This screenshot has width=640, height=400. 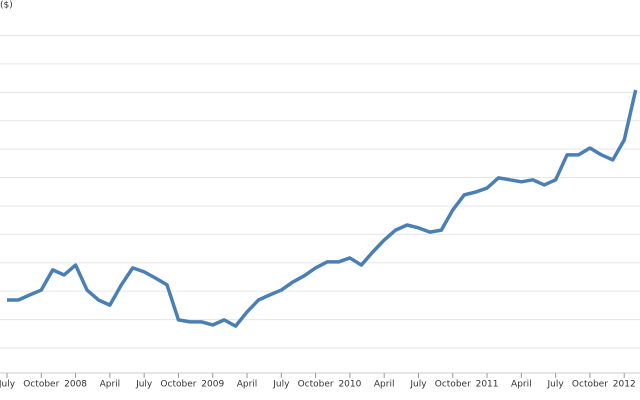 I want to click on x-tick-label: 2008, so click(x=75, y=385).